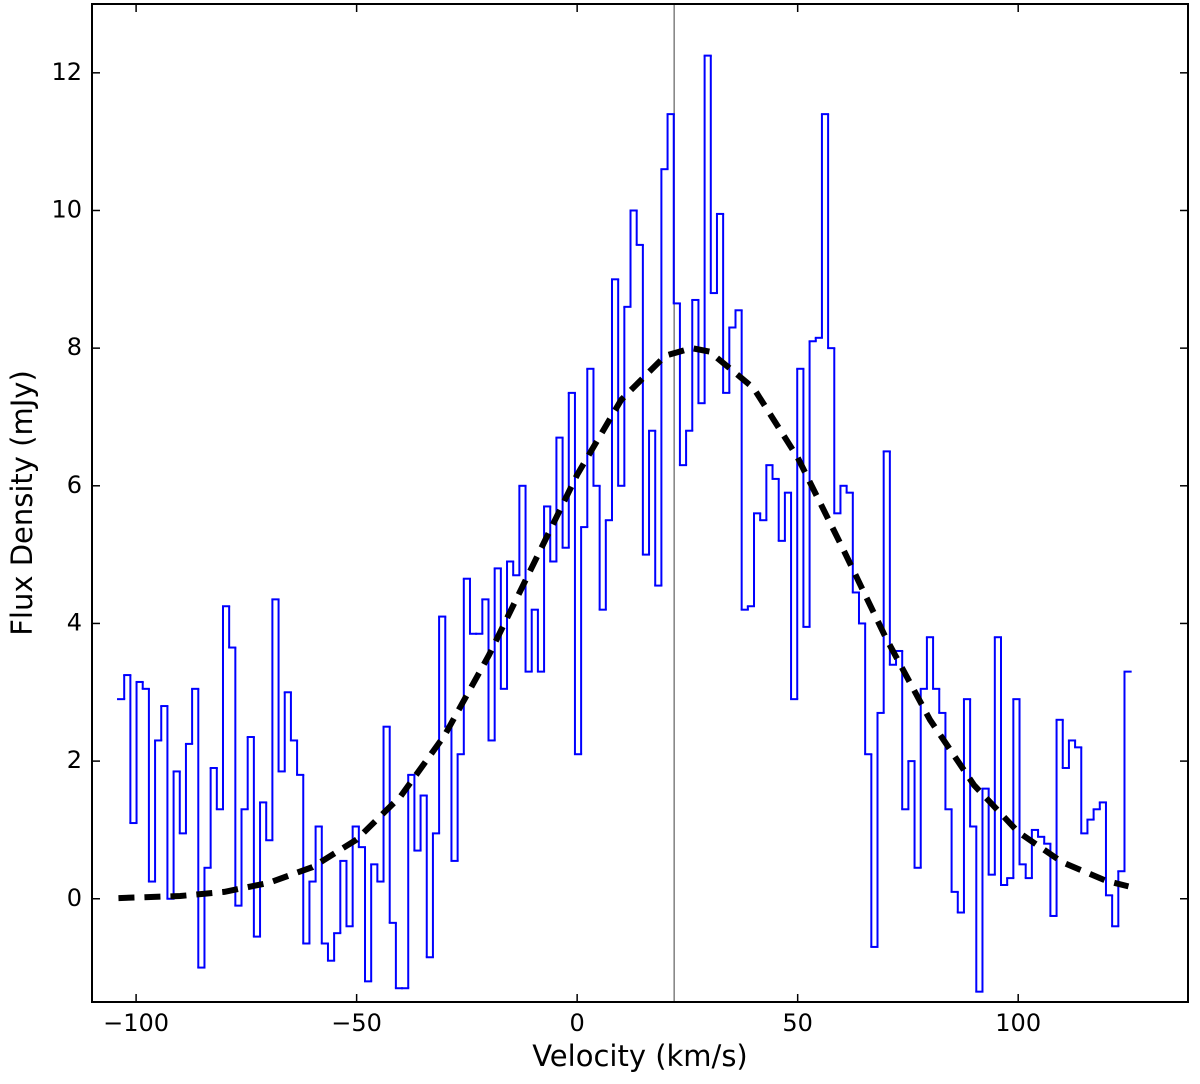 The image size is (1200, 1084). What do you see at coordinates (640, 1056) in the screenshot?
I see `x-axis-label: Velocity (km/s)` at bounding box center [640, 1056].